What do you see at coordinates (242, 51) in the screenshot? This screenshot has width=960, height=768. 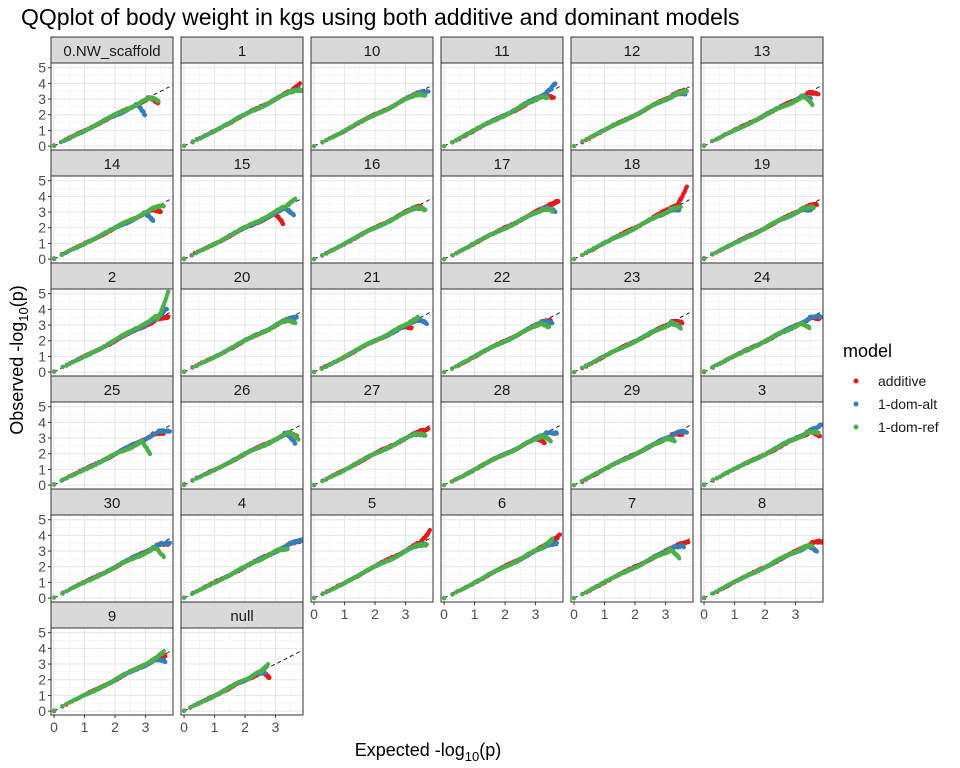 I see `facet-strip-label: 1` at bounding box center [242, 51].